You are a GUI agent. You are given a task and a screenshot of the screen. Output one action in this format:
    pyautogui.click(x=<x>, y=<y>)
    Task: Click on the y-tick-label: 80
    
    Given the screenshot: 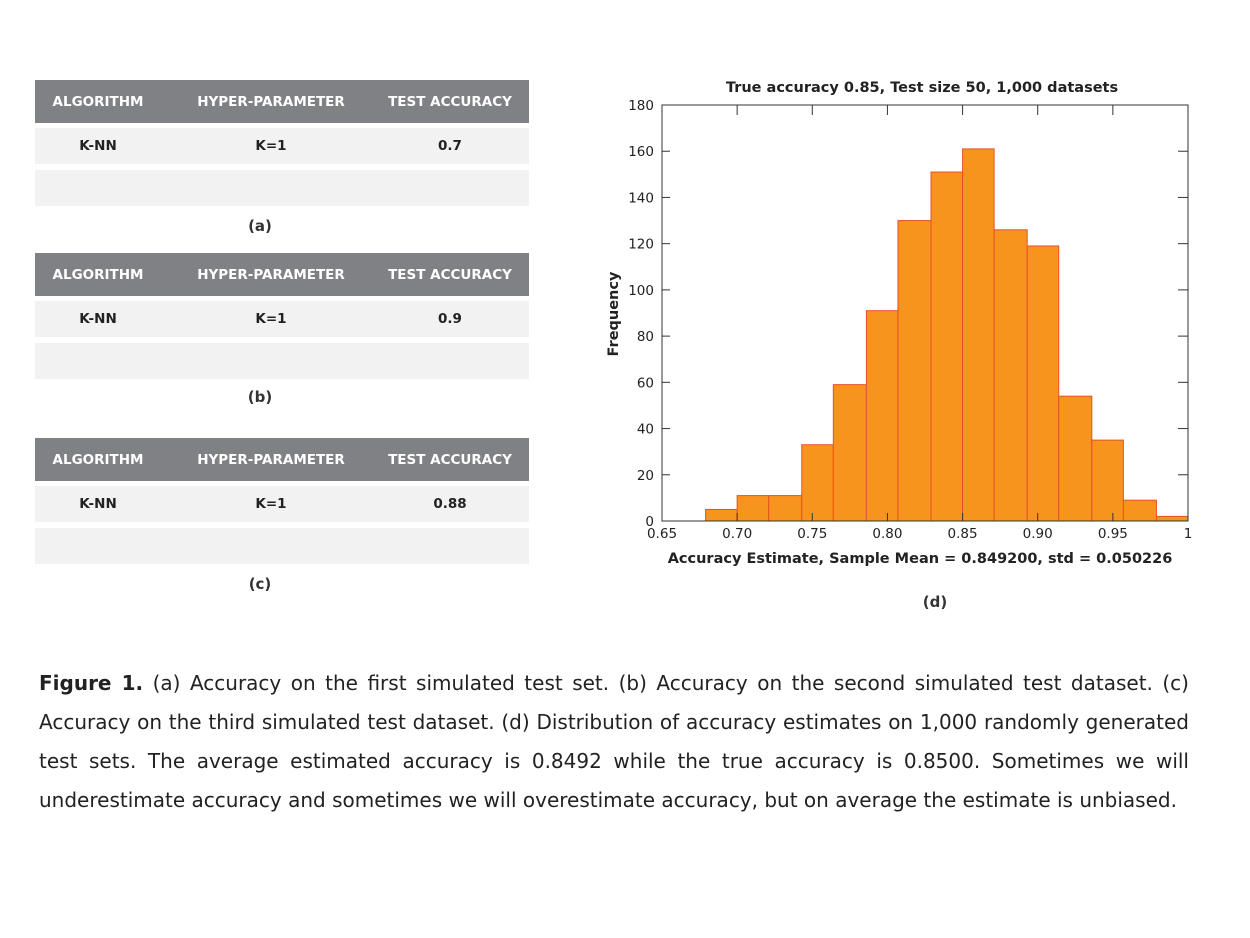 What is the action you would take?
    pyautogui.click(x=645, y=337)
    